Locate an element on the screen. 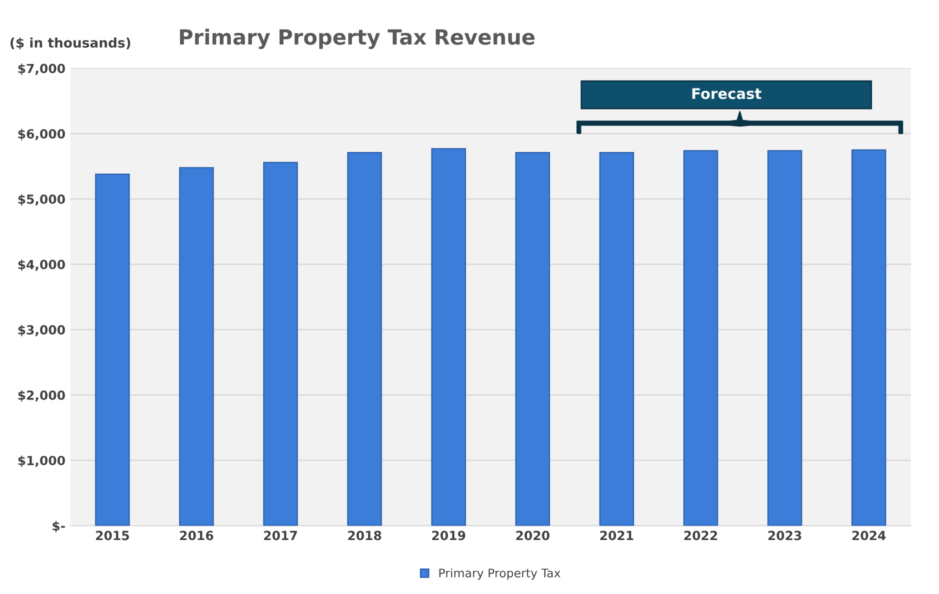 This screenshot has height=594, width=939. x-tick-label: 2020 is located at coordinates (533, 535).